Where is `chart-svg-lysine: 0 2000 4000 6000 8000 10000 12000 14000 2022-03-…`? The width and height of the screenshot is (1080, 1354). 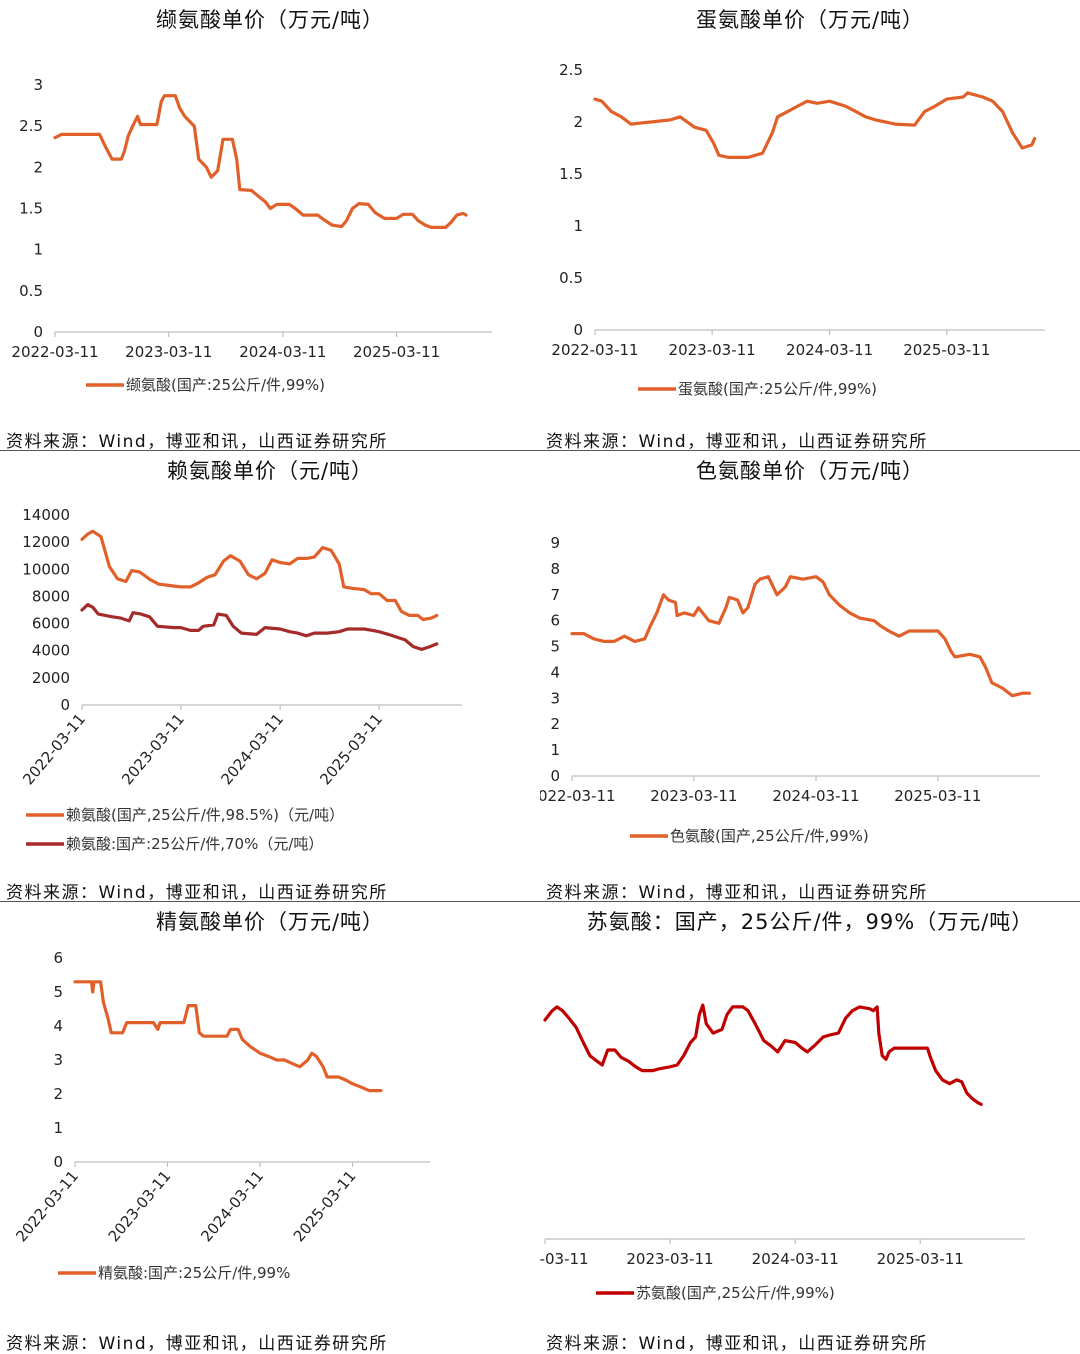
chart-svg-lysine: 0 2000 4000 6000 8000 10000 12000 14000 2022-03-… is located at coordinates (240, 679).